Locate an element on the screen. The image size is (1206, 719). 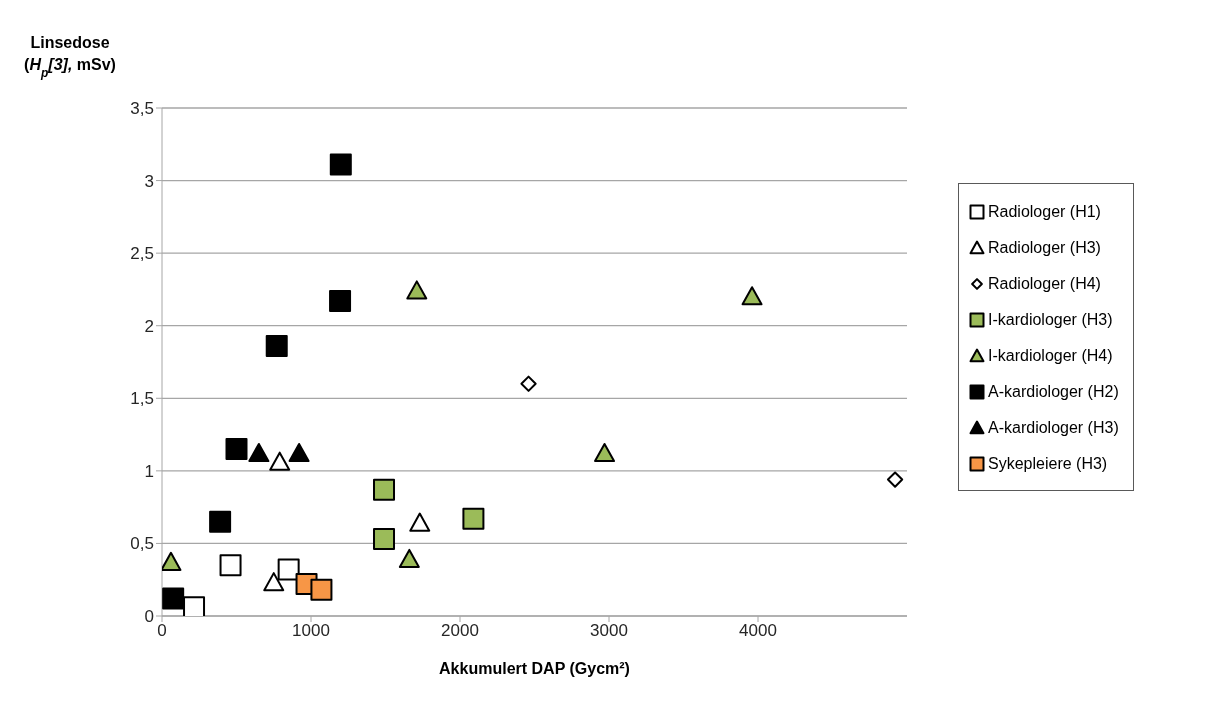
y-axis-title: Linsedose (H$_{p}$[3], mSv) is located at coordinates (70, 57).